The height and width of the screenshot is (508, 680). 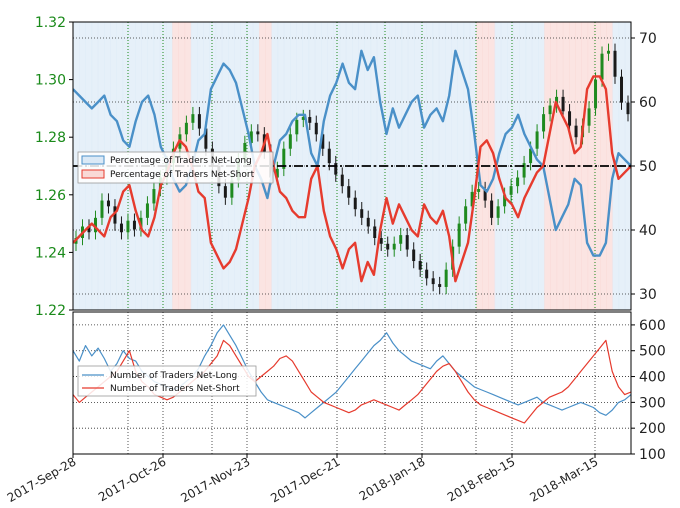 I want to click on percent-axis: 30 40 50 60 70, so click(x=644, y=167).